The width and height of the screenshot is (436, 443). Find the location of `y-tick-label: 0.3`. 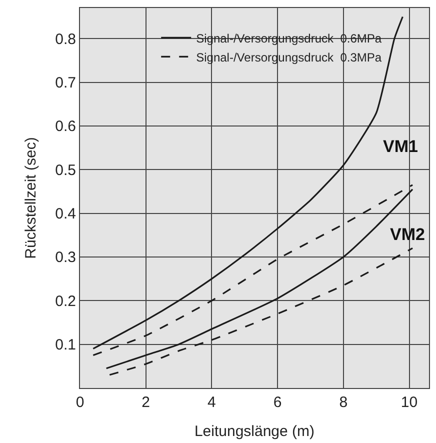

y-tick-label: 0.3 is located at coordinates (65, 257).